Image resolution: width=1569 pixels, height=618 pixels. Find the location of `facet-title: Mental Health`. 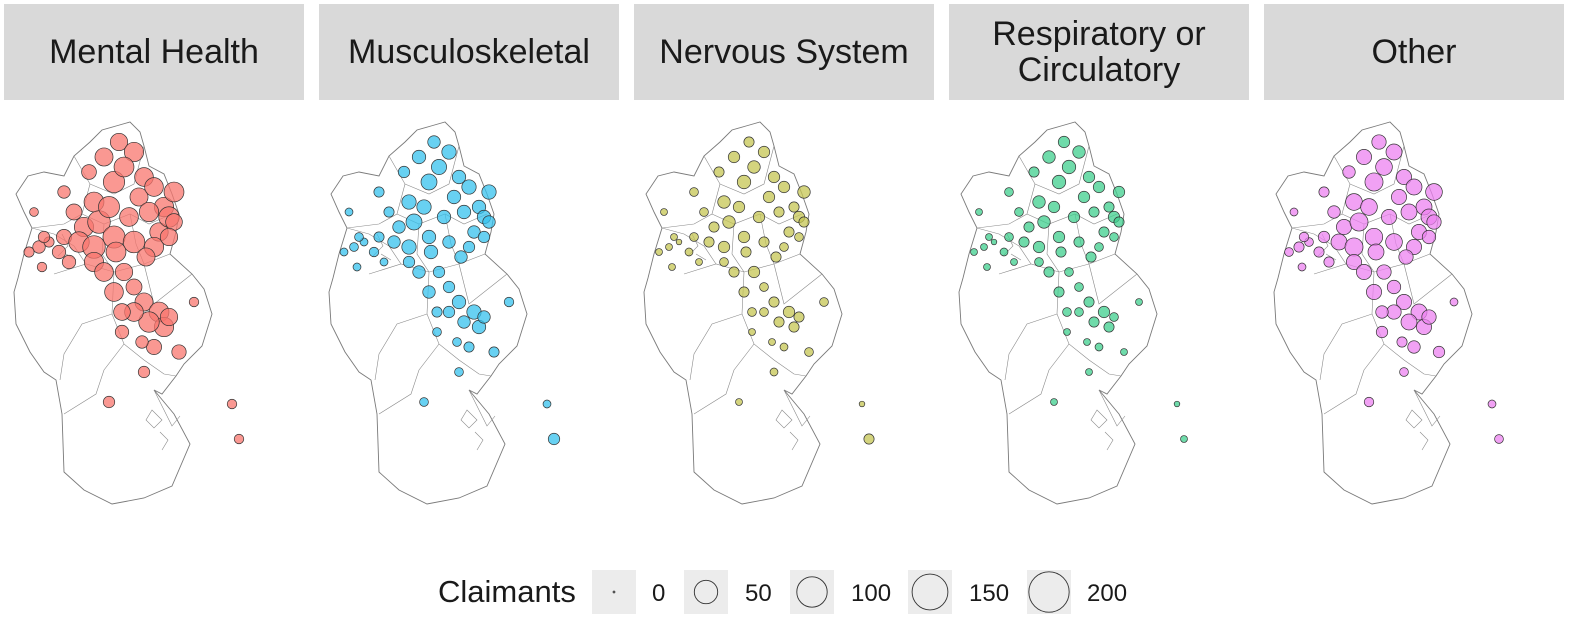

facet-title: Mental Health is located at coordinates (154, 52).